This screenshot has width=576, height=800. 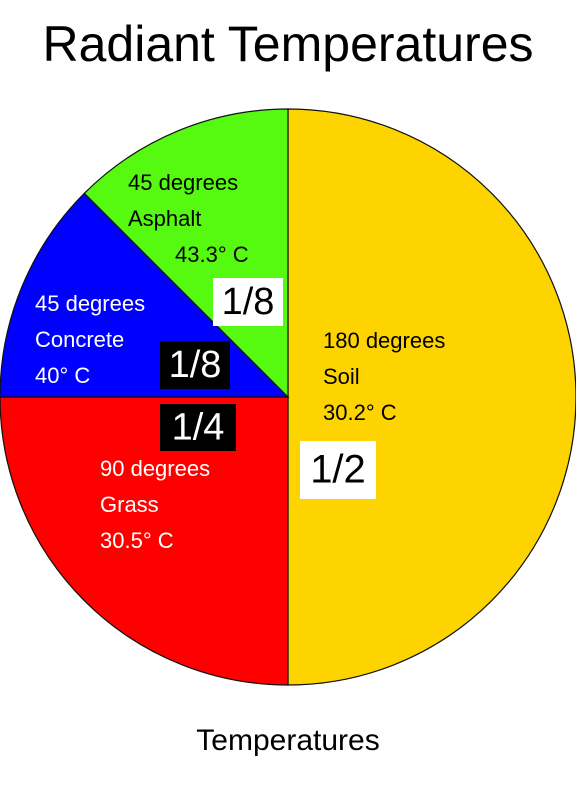 I want to click on fraction-label-concrete: 1/8, so click(x=195, y=365).